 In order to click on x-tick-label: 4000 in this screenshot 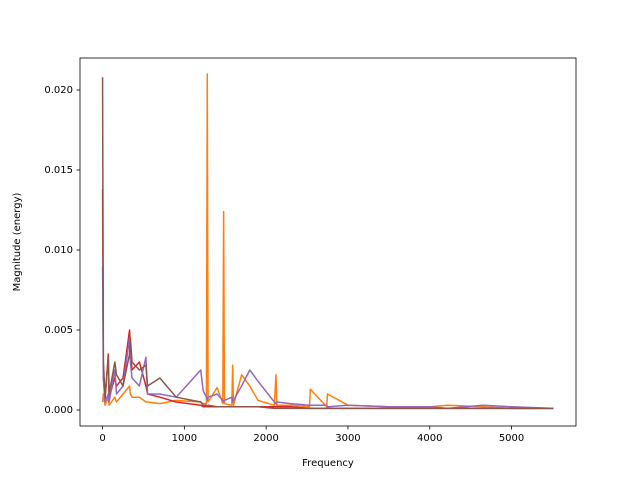, I will do `click(429, 438)`.